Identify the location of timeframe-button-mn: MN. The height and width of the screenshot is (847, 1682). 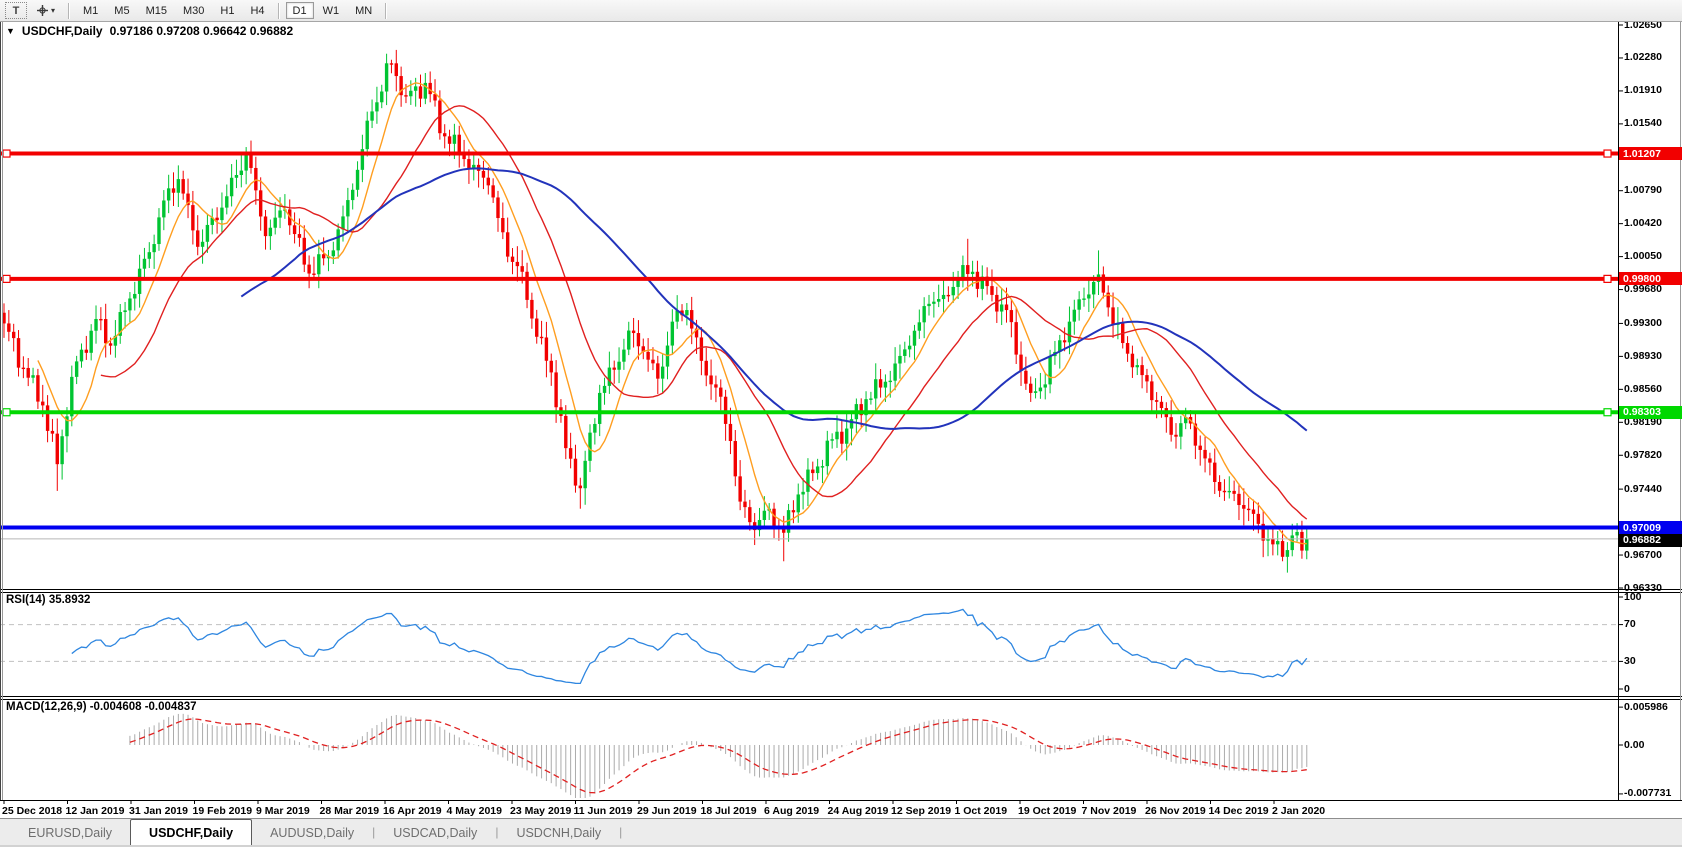
(363, 10).